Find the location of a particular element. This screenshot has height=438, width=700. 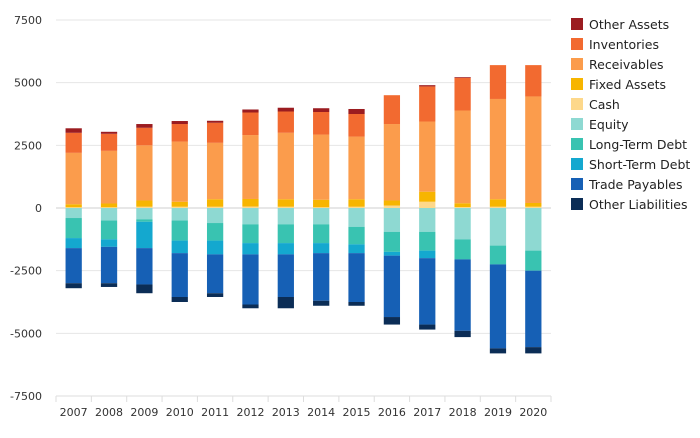

y-tick-label: 7500 is located at coordinates (28, 20).